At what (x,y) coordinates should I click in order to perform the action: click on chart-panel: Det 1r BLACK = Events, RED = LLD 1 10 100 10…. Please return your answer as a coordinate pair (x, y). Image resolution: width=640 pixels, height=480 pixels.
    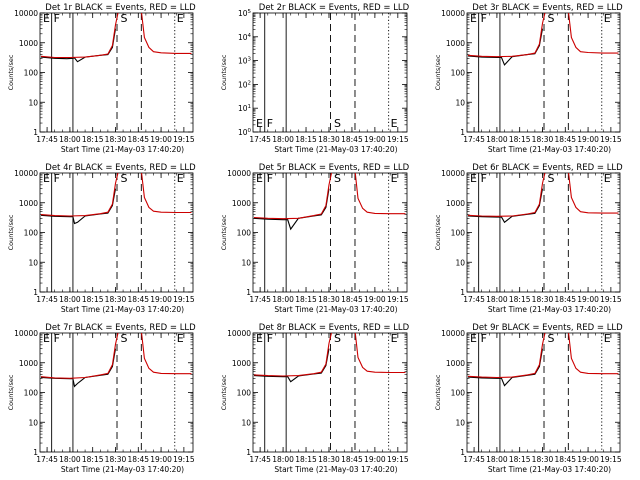
    Looking at the image, I should click on (101, 78).